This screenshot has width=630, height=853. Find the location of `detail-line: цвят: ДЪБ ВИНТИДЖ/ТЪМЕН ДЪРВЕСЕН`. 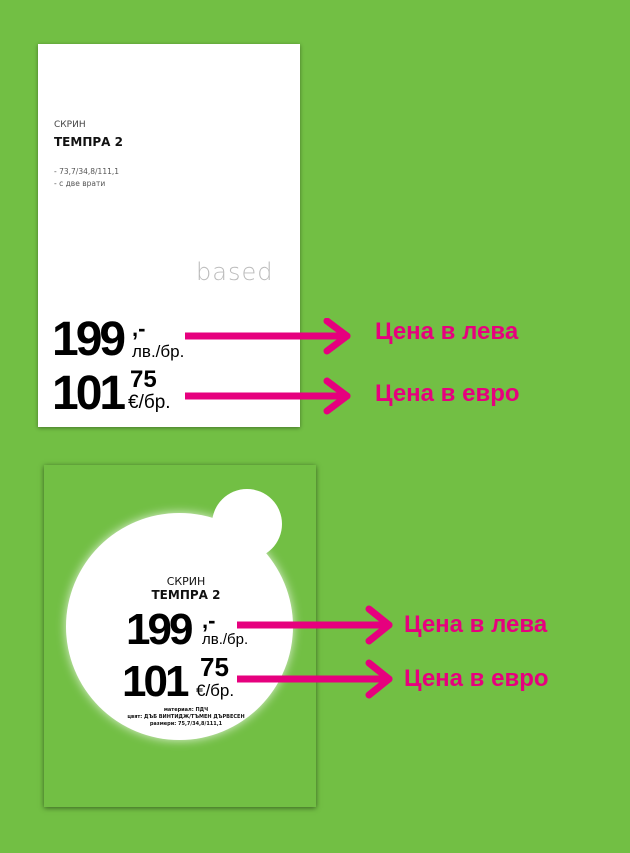

detail-line: цвят: ДЪБ ВИНТИДЖ/ТЪМЕН ДЪРВЕСЕН is located at coordinates (186, 717).